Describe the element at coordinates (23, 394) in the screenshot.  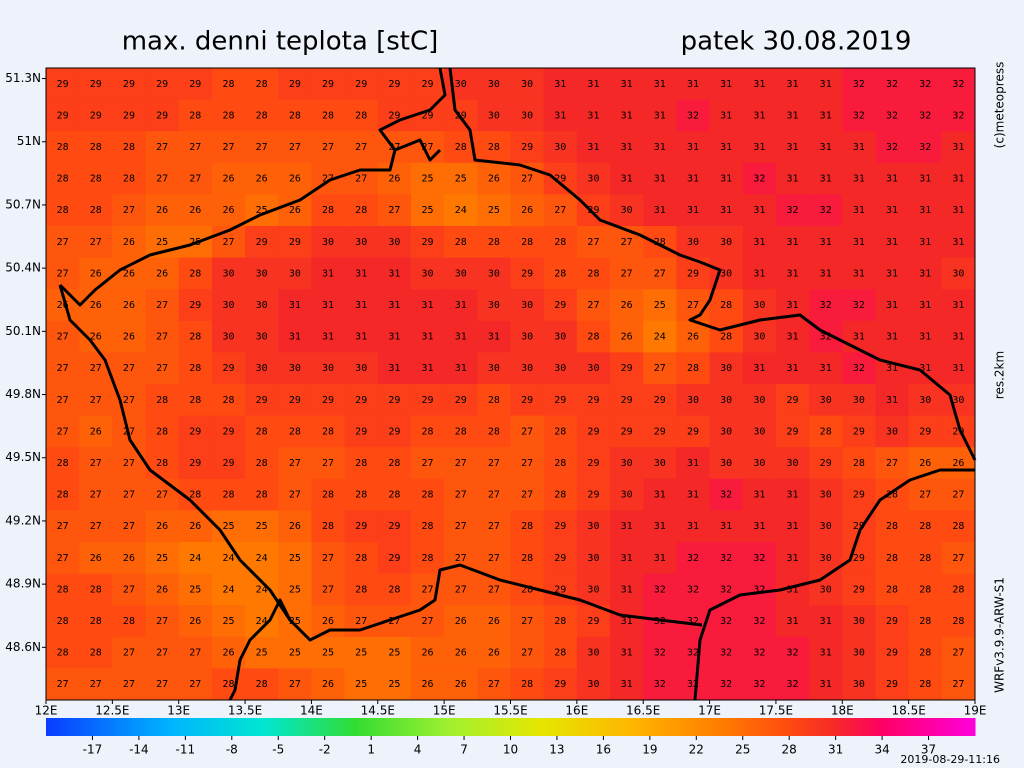
I see `y-tick-label: 49.8N` at that location.